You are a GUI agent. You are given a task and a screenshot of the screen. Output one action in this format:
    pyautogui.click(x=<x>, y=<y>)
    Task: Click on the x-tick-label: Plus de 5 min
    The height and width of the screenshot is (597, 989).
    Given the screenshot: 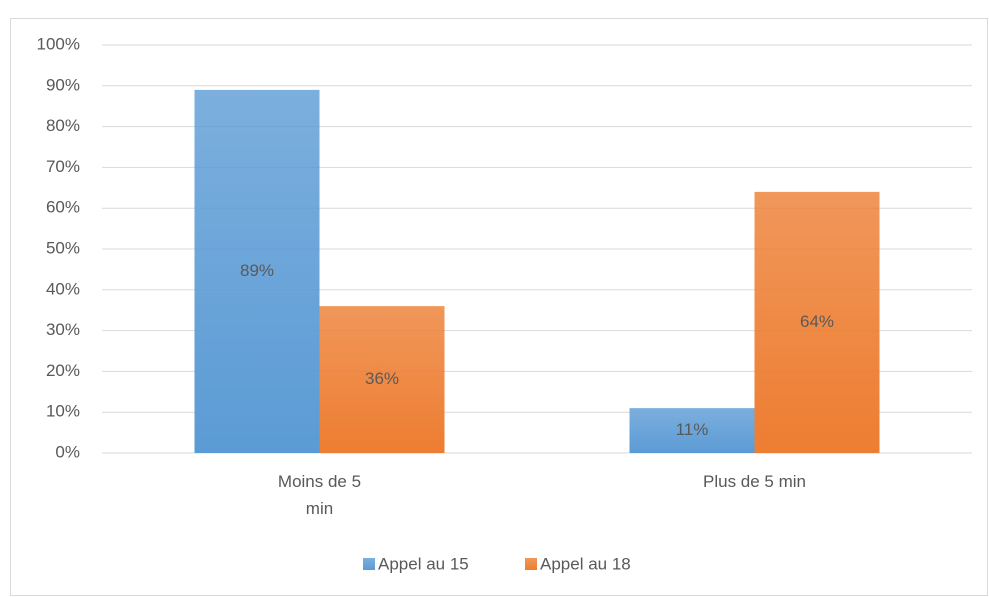 What is the action you would take?
    pyautogui.click(x=754, y=481)
    